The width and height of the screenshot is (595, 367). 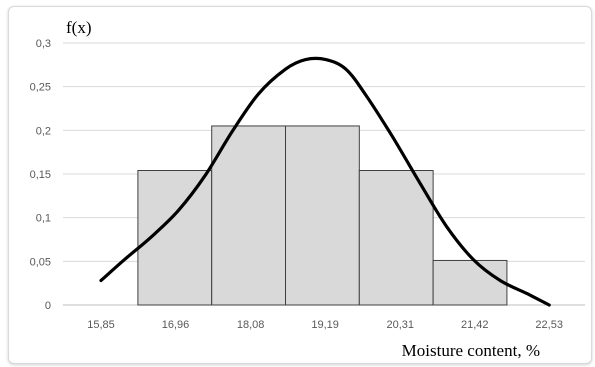 I want to click on x-tick-label: 22,53, so click(x=549, y=325).